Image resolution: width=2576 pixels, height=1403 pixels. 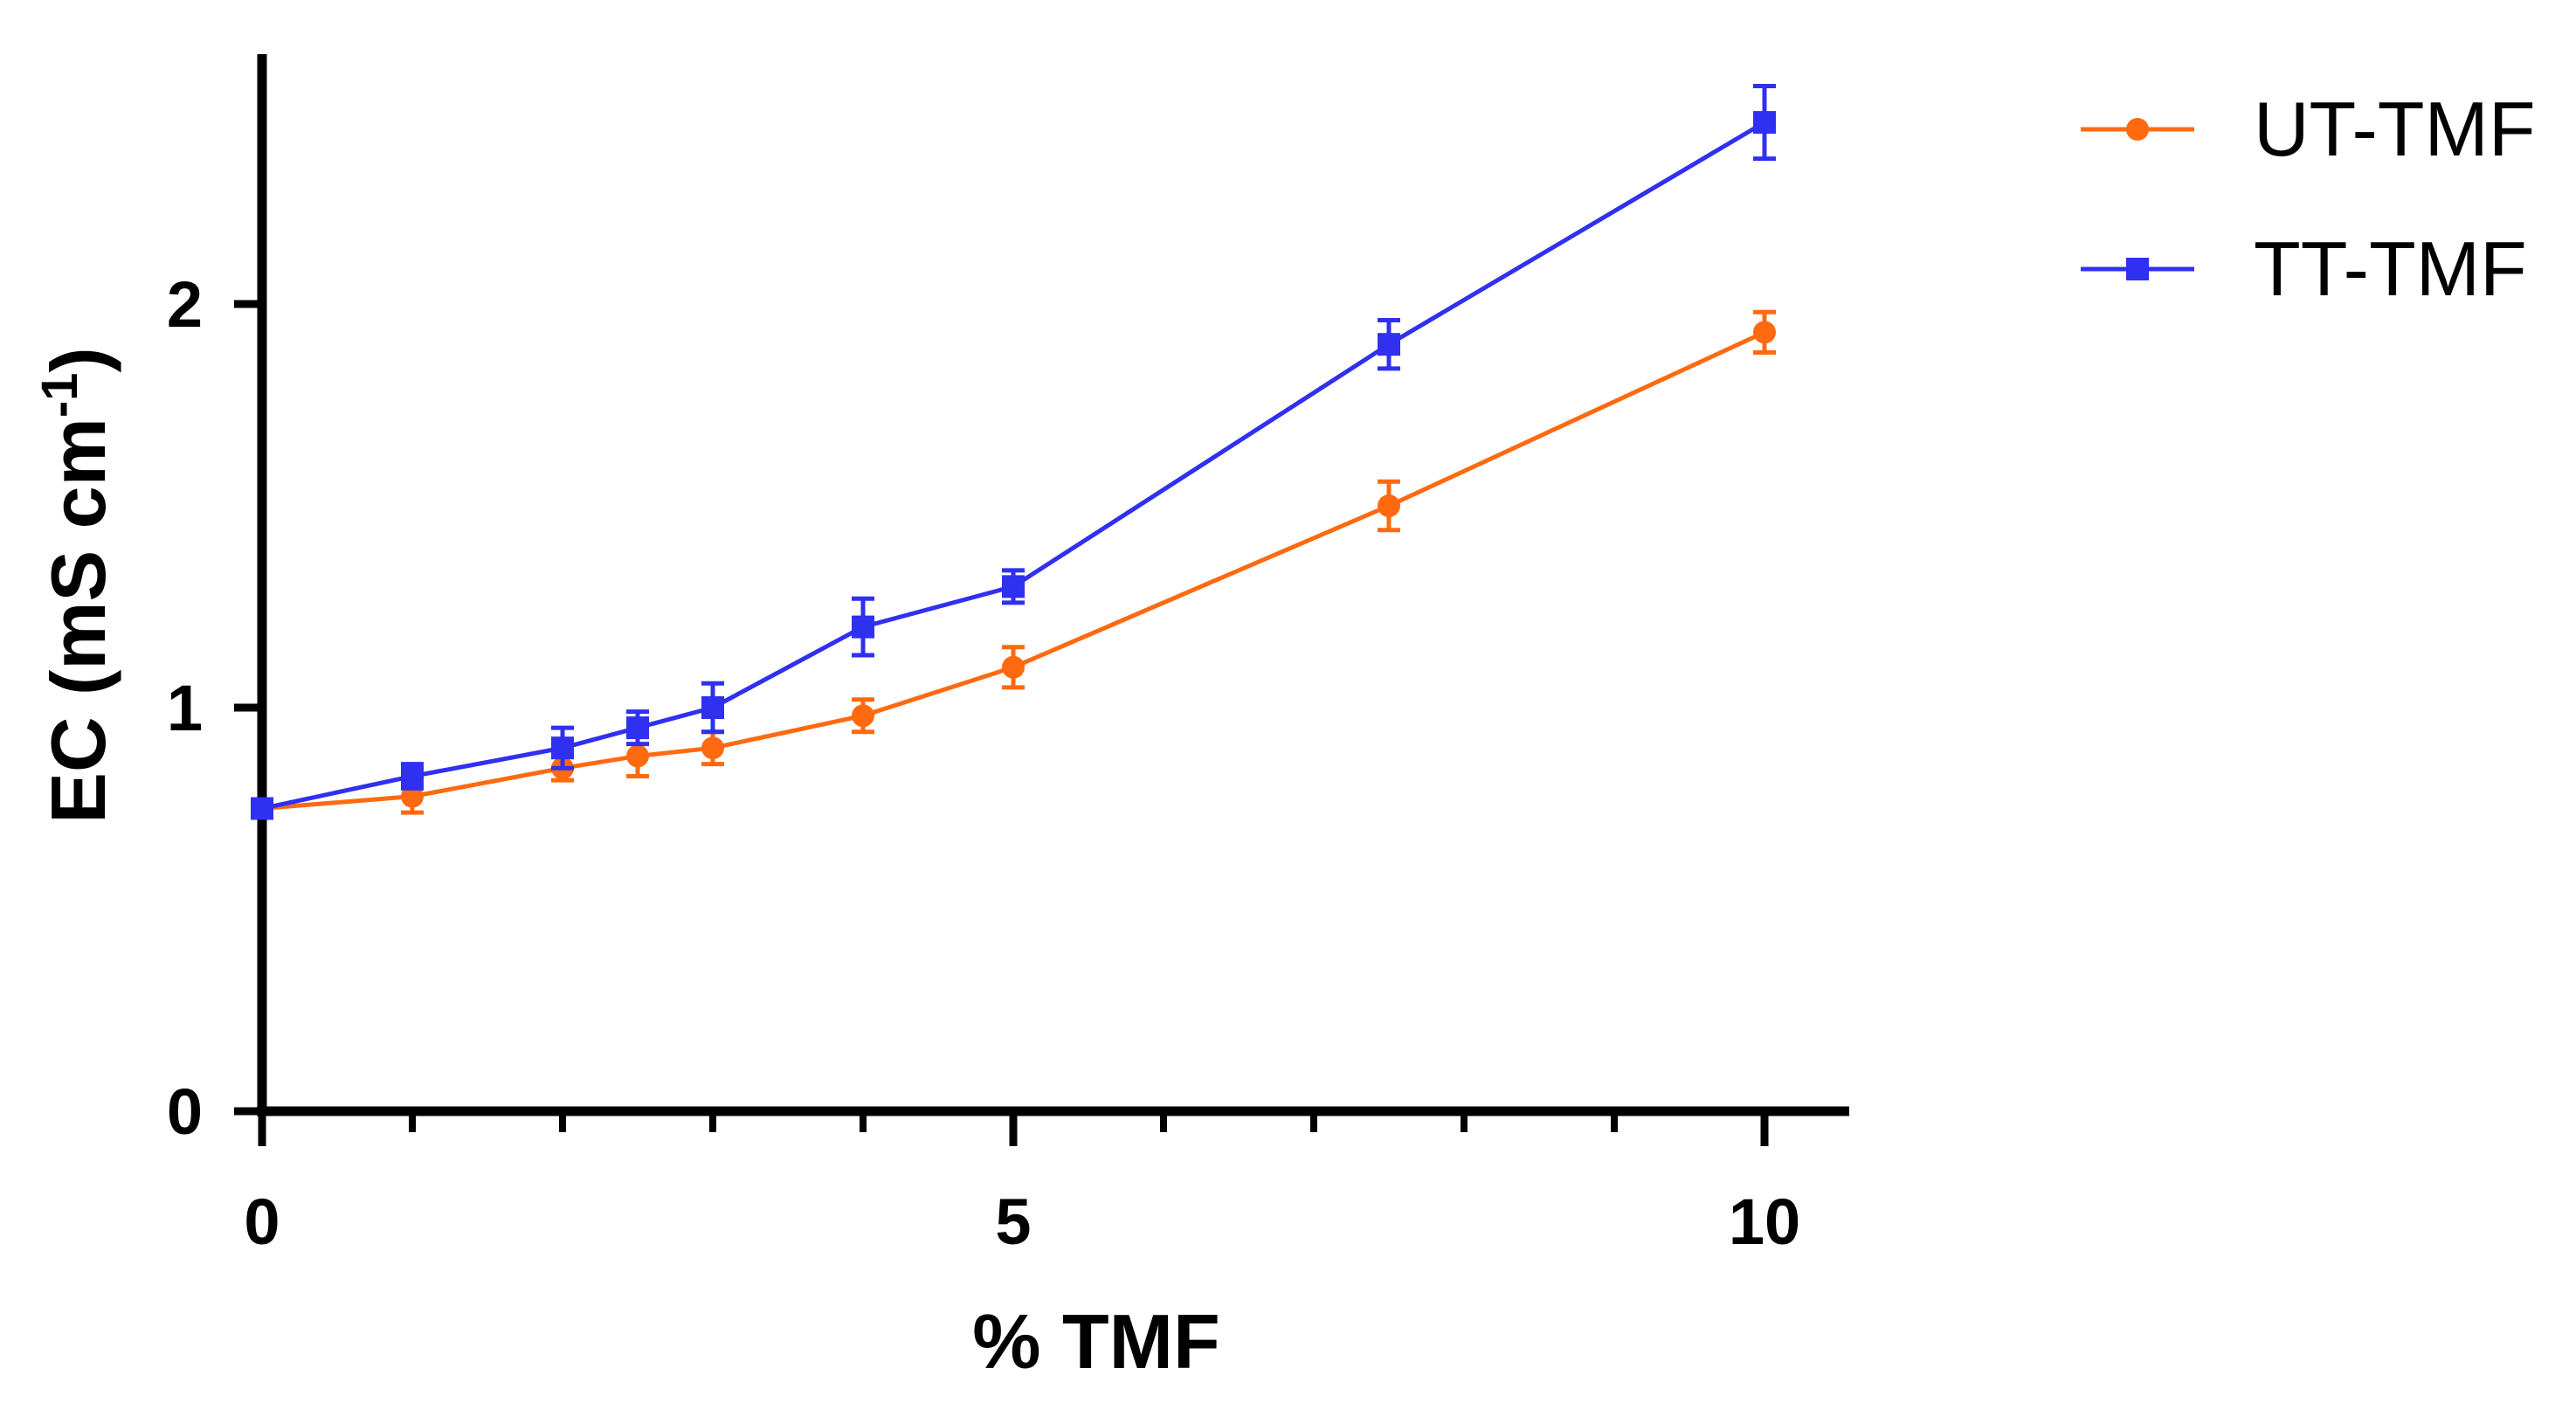 What do you see at coordinates (1013, 1221) in the screenshot?
I see `x-tick-label-5: 5` at bounding box center [1013, 1221].